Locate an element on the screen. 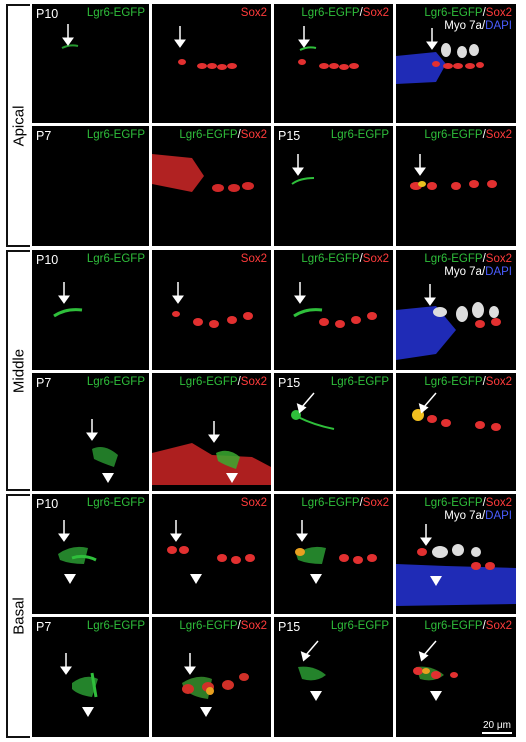  panel-apical-p15-merge: Lgr6-EGFP/Sox2 is located at coordinates (456, 186).